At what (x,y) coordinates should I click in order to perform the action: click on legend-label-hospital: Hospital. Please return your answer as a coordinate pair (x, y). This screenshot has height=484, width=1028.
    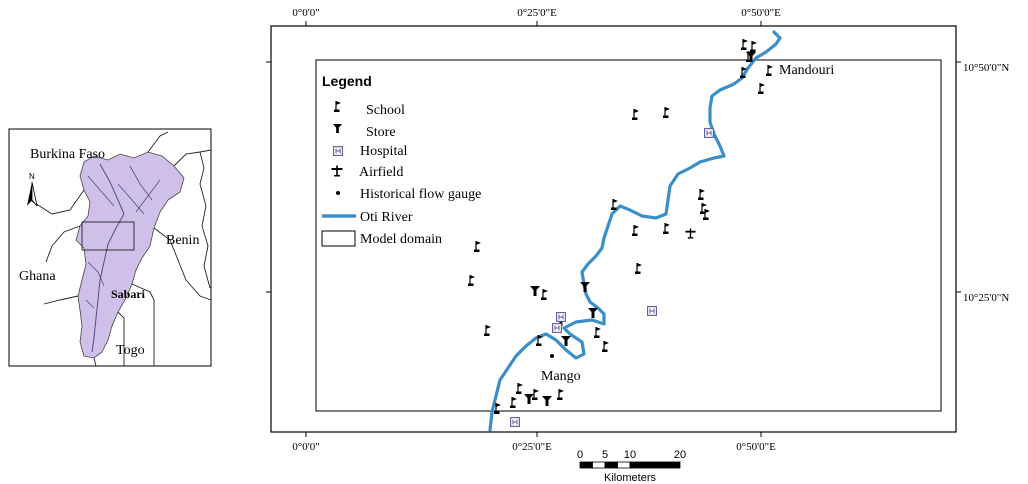
    Looking at the image, I should click on (384, 151).